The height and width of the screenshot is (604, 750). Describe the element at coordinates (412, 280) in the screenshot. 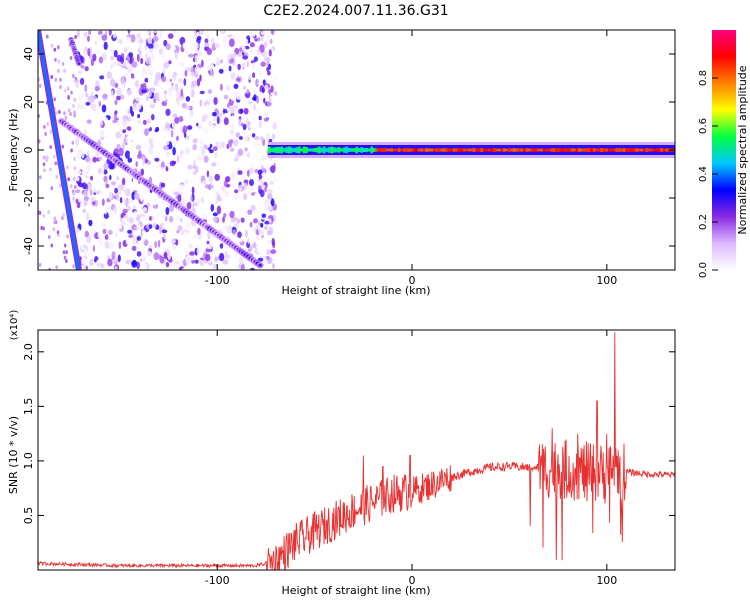

I see `x-tick-label: 0` at that location.